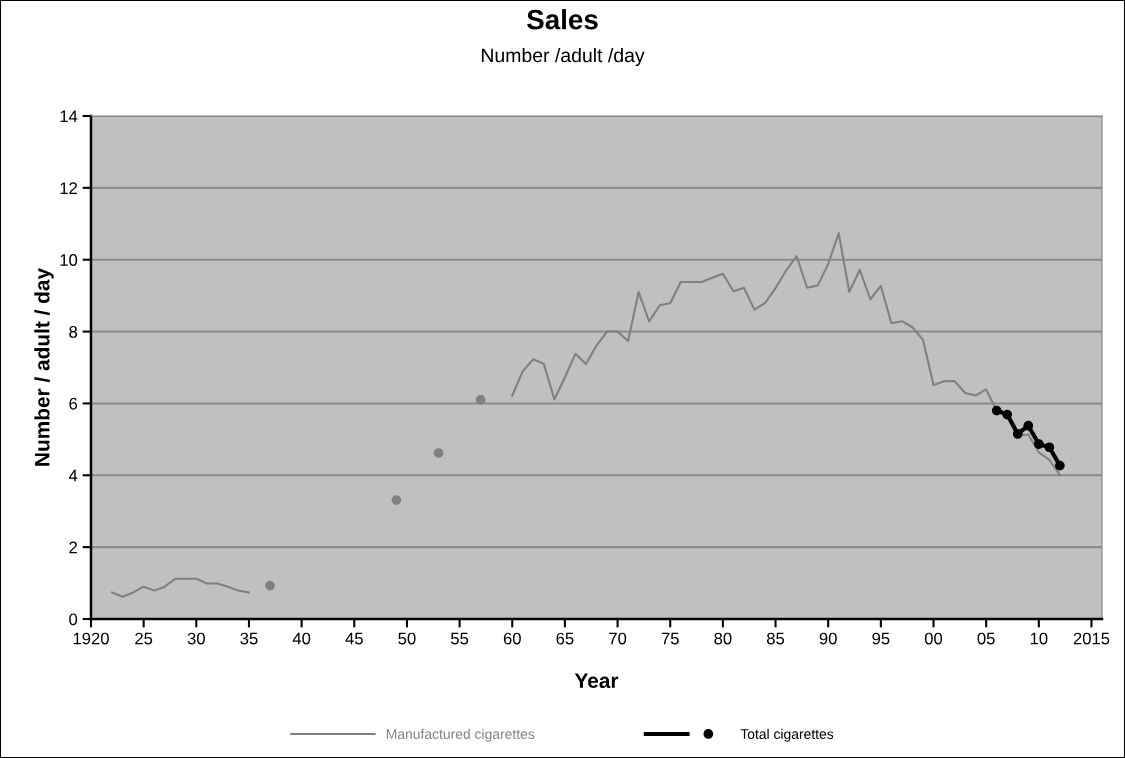  Describe the element at coordinates (73, 475) in the screenshot. I see `y-tick-label: 4` at that location.